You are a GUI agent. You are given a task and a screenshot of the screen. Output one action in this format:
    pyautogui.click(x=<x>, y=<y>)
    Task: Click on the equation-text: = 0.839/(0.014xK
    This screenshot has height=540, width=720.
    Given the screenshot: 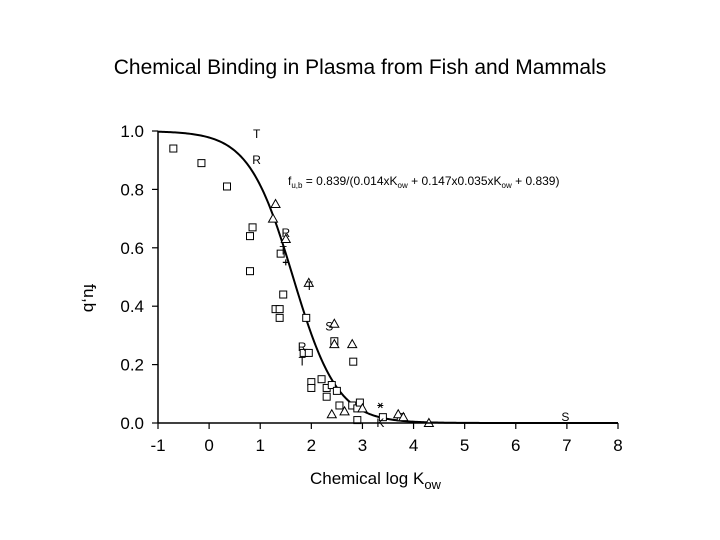 What is the action you would take?
    pyautogui.click(x=349, y=181)
    